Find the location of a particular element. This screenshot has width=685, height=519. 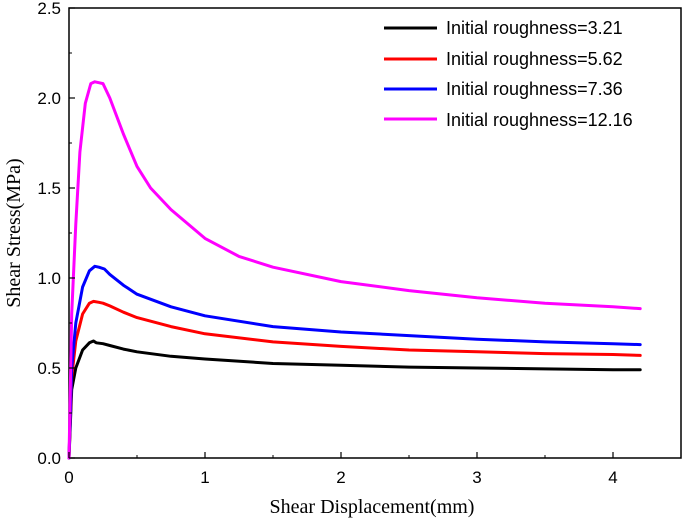

legend-item: Initial roughness=5.62 is located at coordinates (503, 59).